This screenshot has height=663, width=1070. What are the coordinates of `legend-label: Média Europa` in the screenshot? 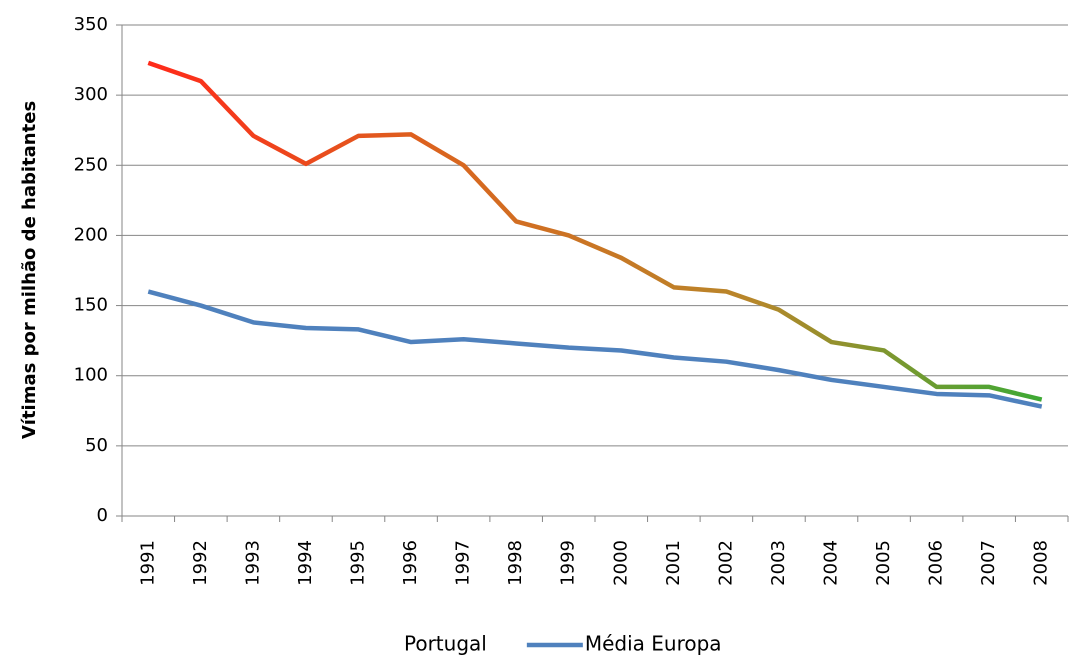 It's located at (653, 644).